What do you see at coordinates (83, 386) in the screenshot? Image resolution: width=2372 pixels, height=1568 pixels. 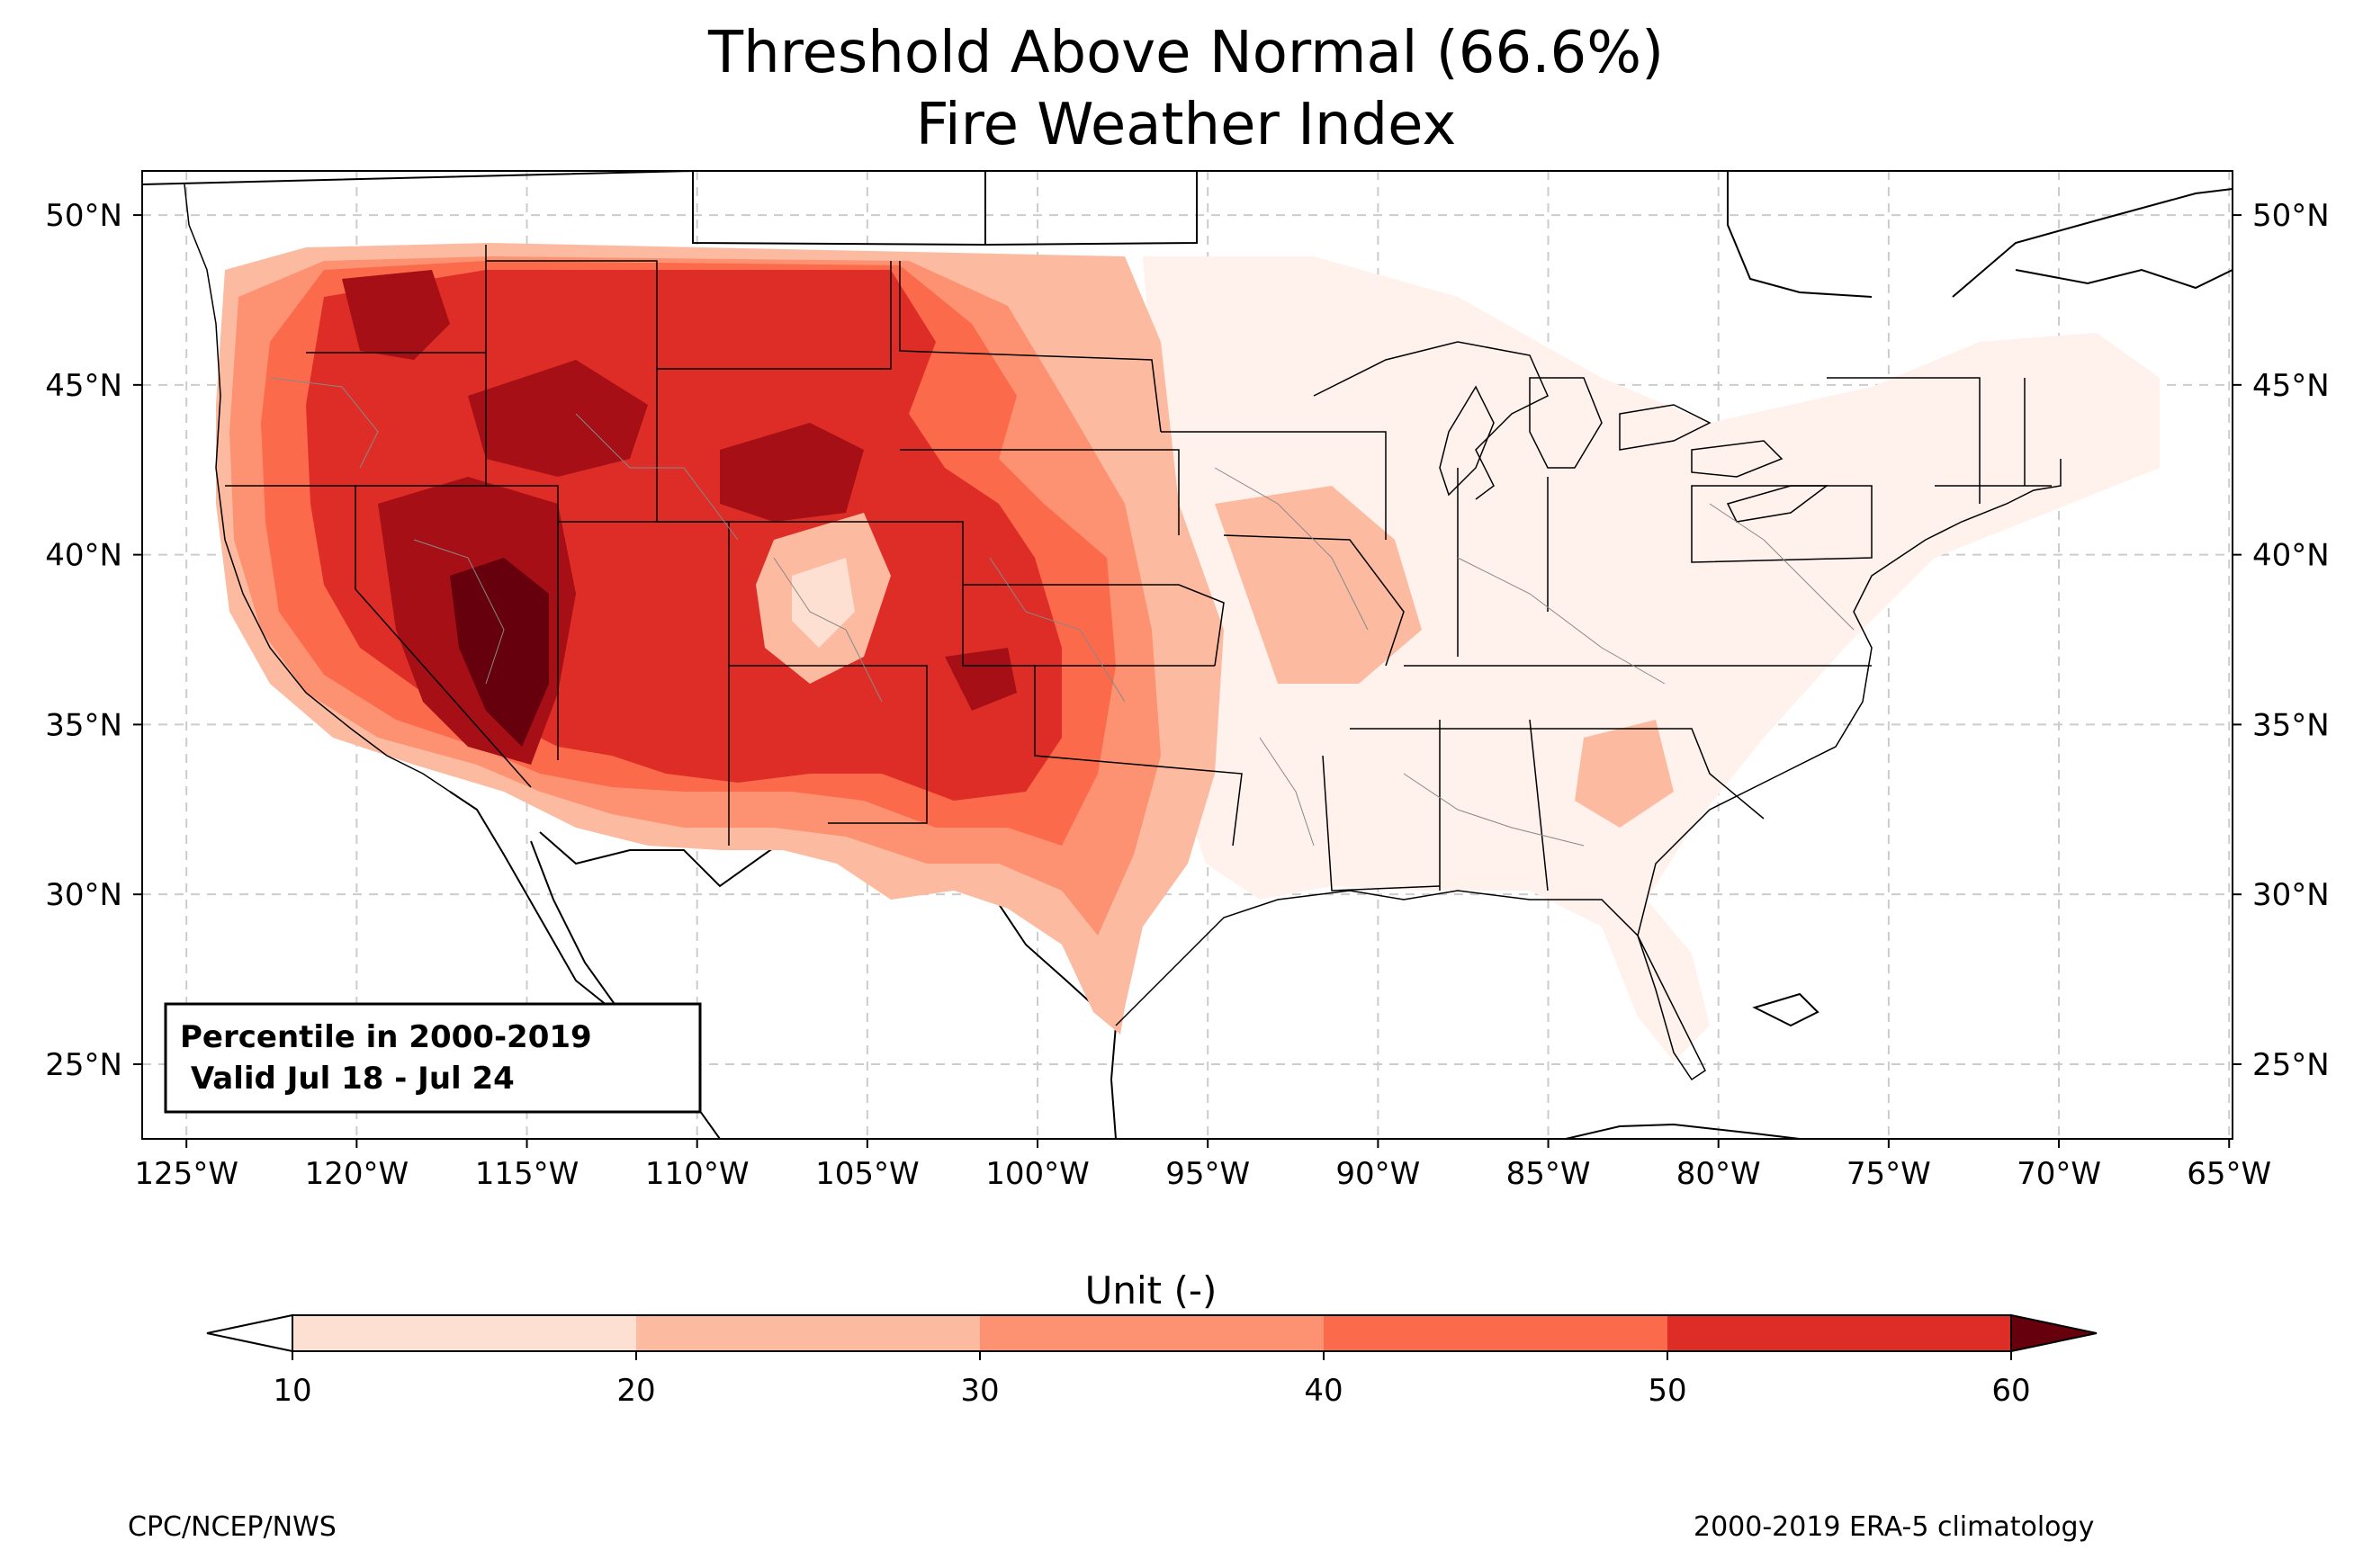 I see `lat-tick-label-left: 45°N` at bounding box center [83, 386].